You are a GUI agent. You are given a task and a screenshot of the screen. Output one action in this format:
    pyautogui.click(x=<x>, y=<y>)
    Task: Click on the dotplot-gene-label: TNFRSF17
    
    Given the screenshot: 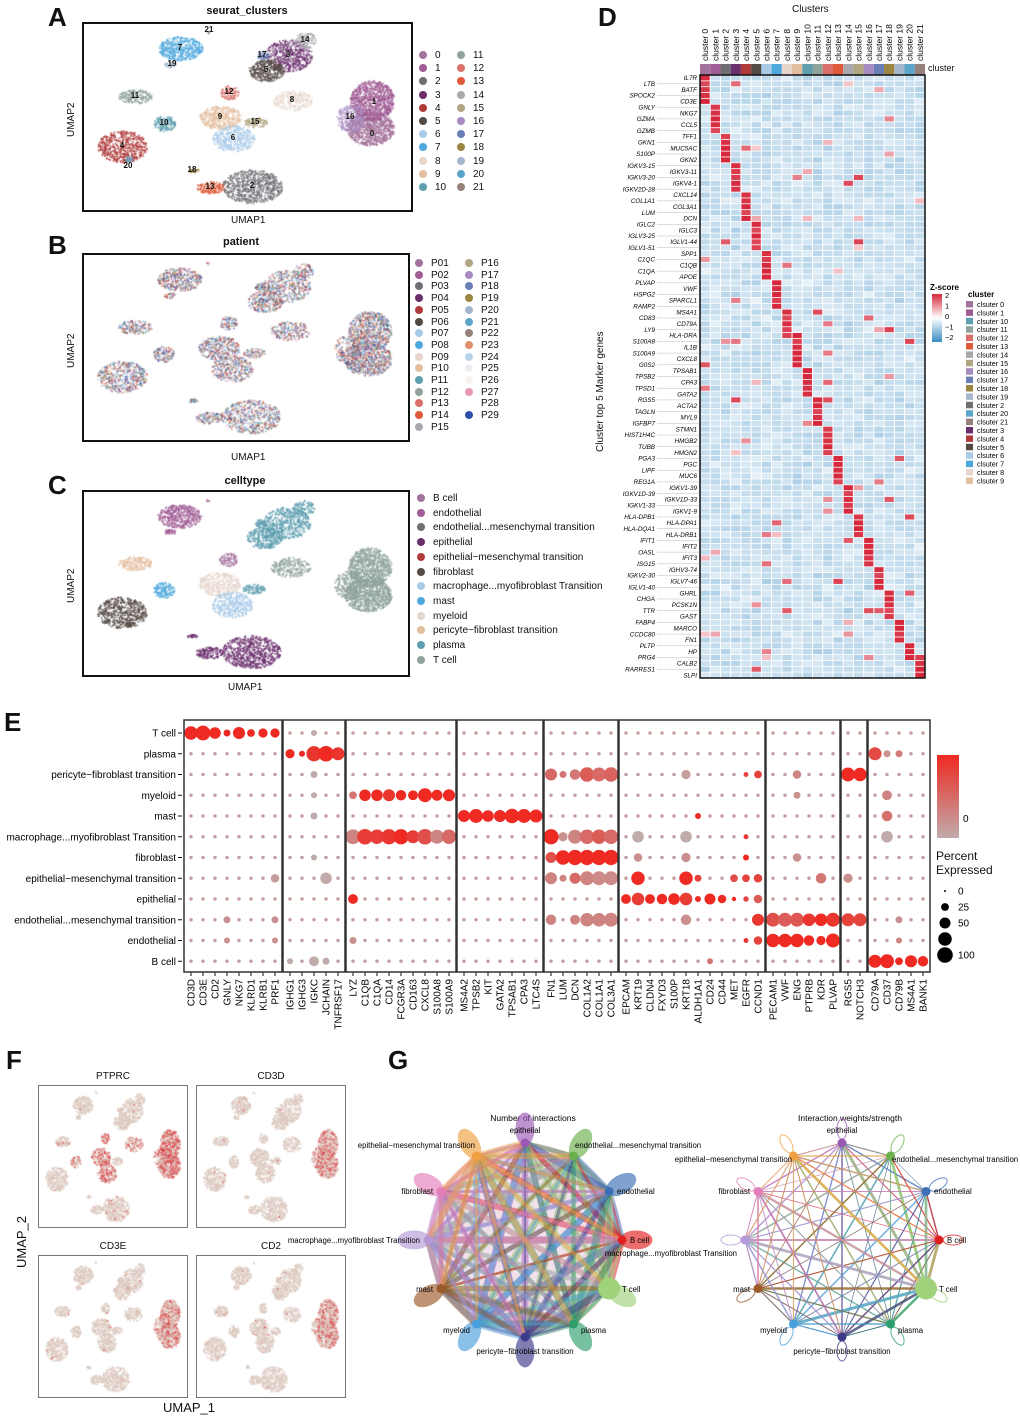 What is the action you would take?
    pyautogui.click(x=339, y=1004)
    